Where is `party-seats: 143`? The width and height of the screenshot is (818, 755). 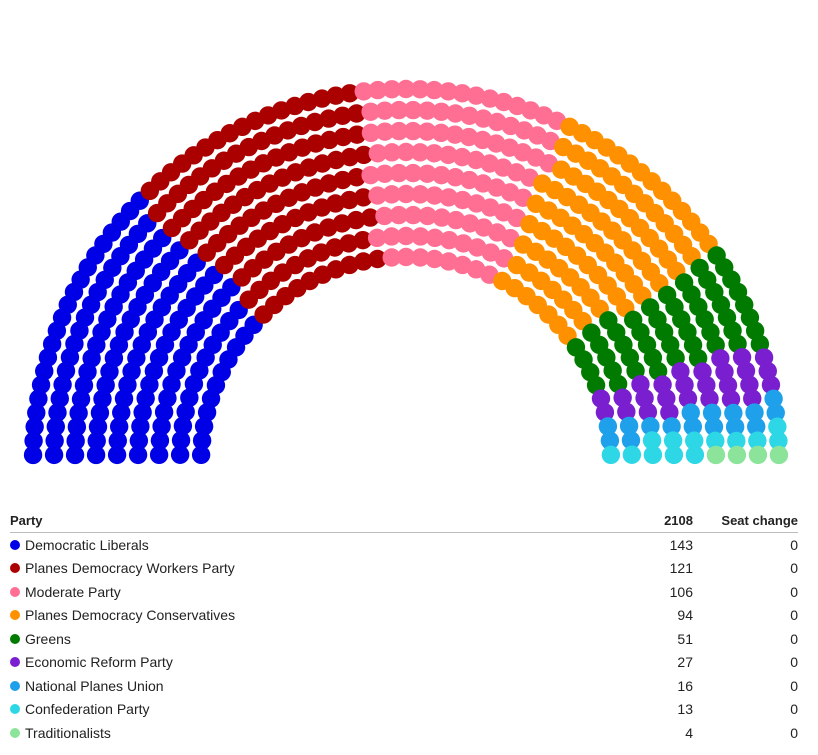
party-seats: 143 is located at coordinates (681, 544).